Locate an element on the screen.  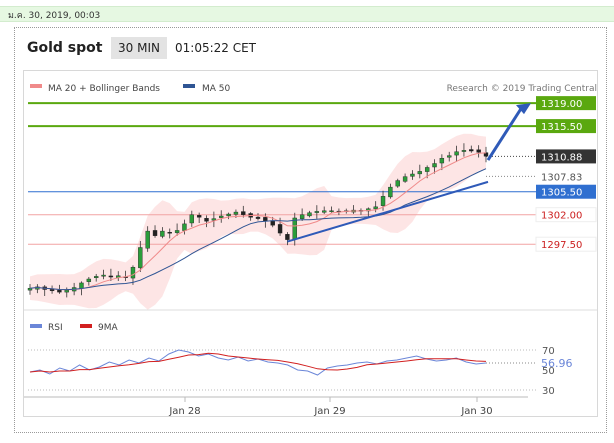
timeframe-badge: 30 MIN is located at coordinates (139, 48).